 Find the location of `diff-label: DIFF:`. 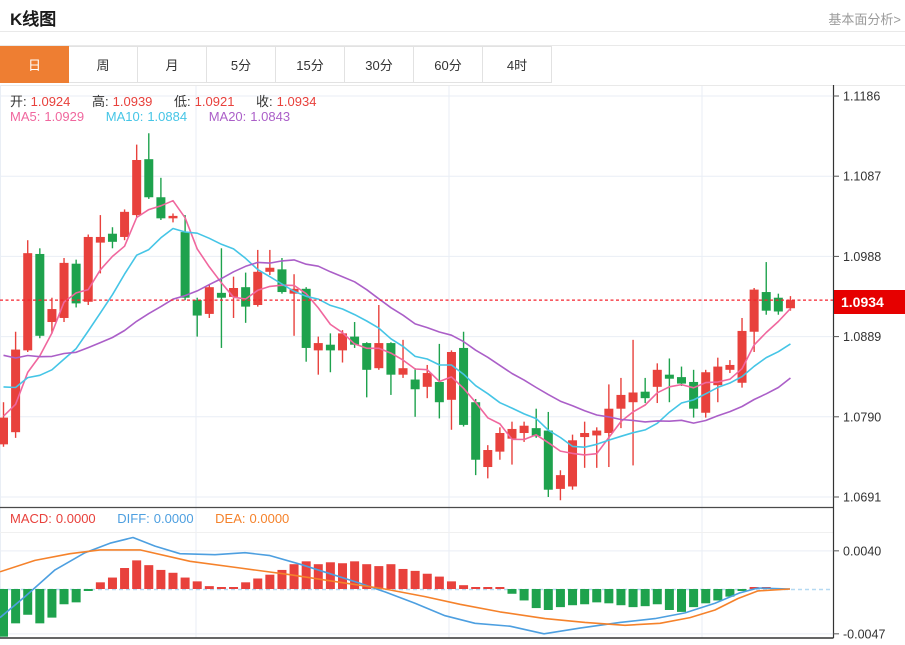

diff-label: DIFF: is located at coordinates (133, 518).